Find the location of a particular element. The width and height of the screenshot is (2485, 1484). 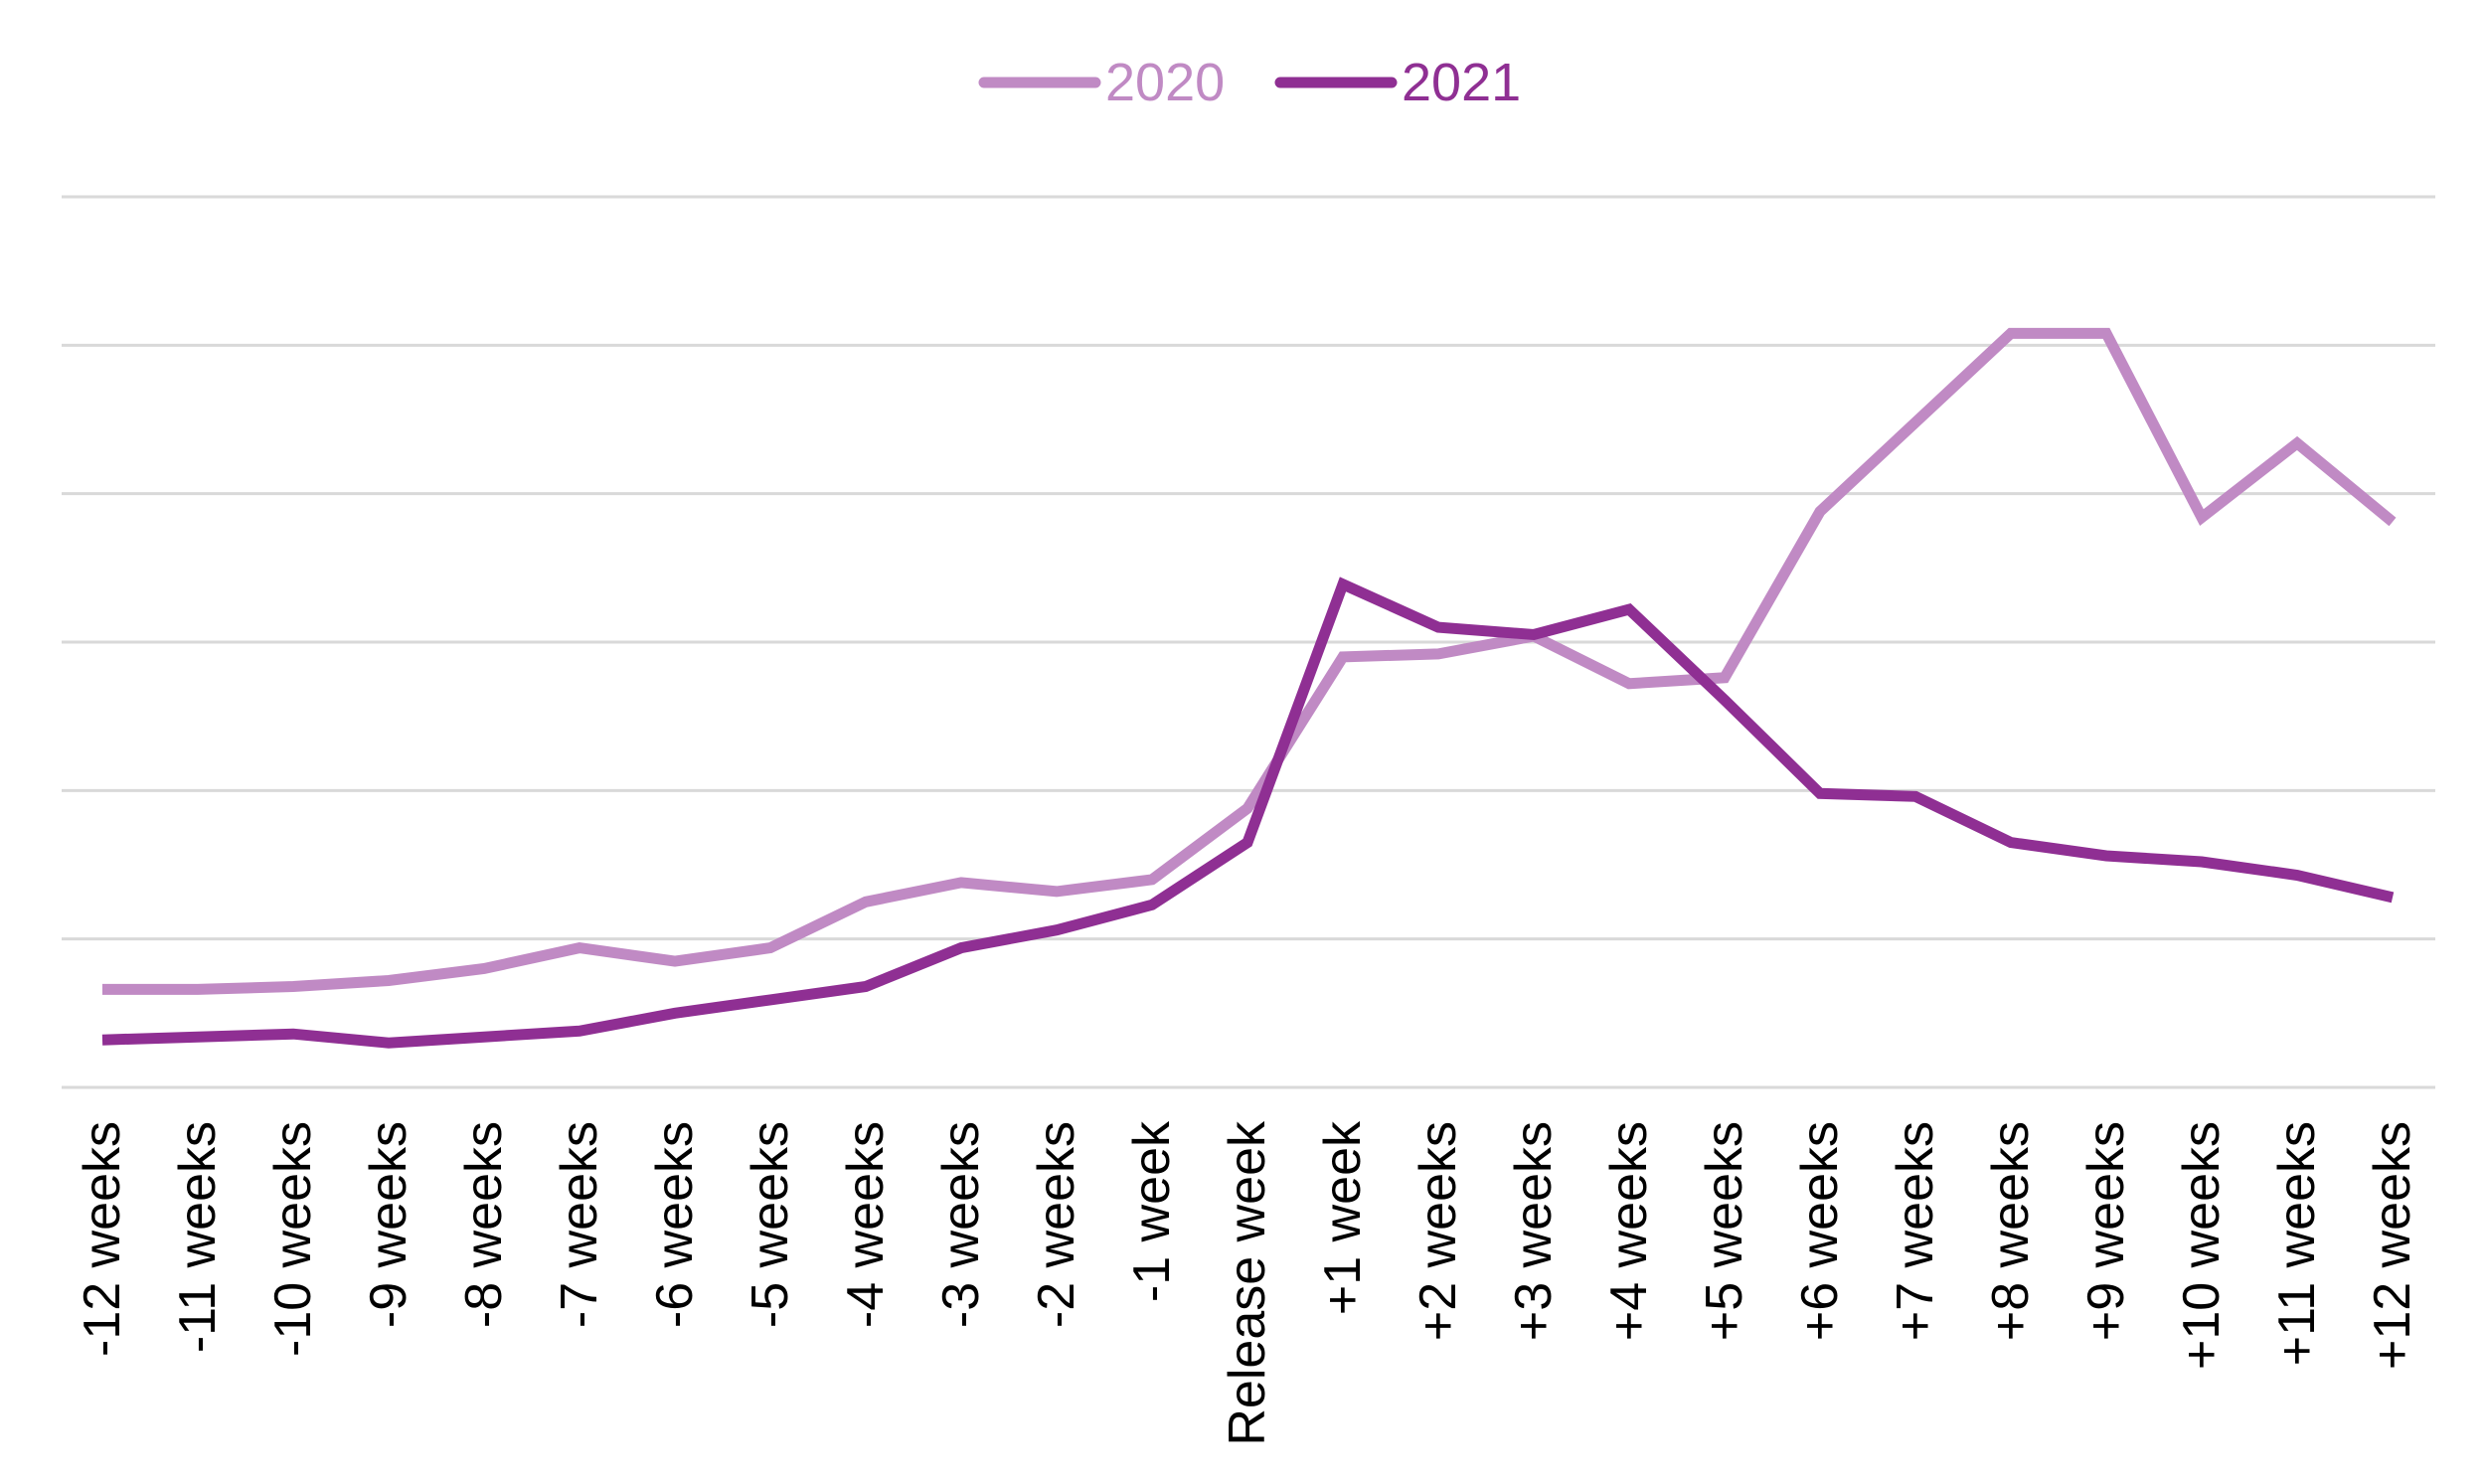

x-tick-label: +8 weeks is located at coordinates (2011, 1231).